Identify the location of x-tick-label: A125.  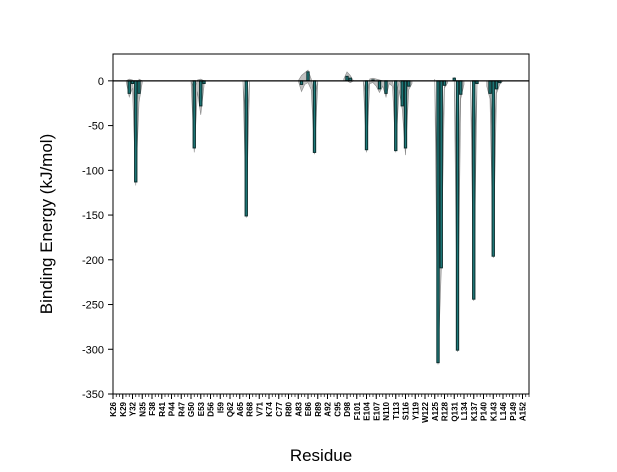
(435, 411).